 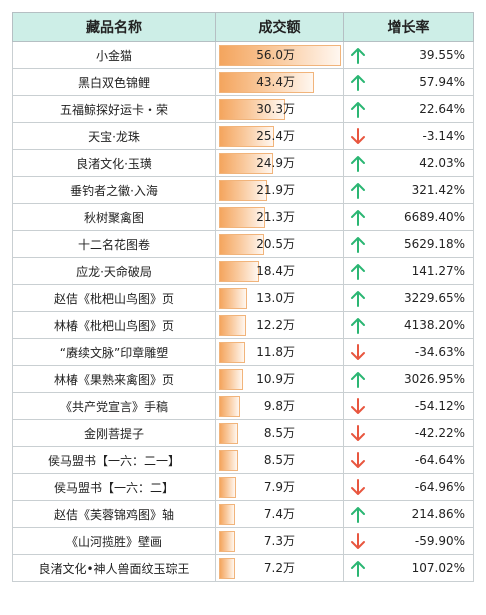 I want to click on row-name: 秋树聚禽图, so click(x=114, y=217).